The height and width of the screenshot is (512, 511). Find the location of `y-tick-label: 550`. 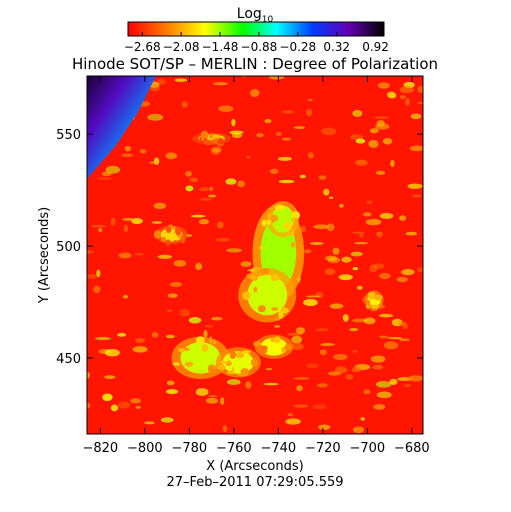

y-tick-label: 550 is located at coordinates (68, 135).